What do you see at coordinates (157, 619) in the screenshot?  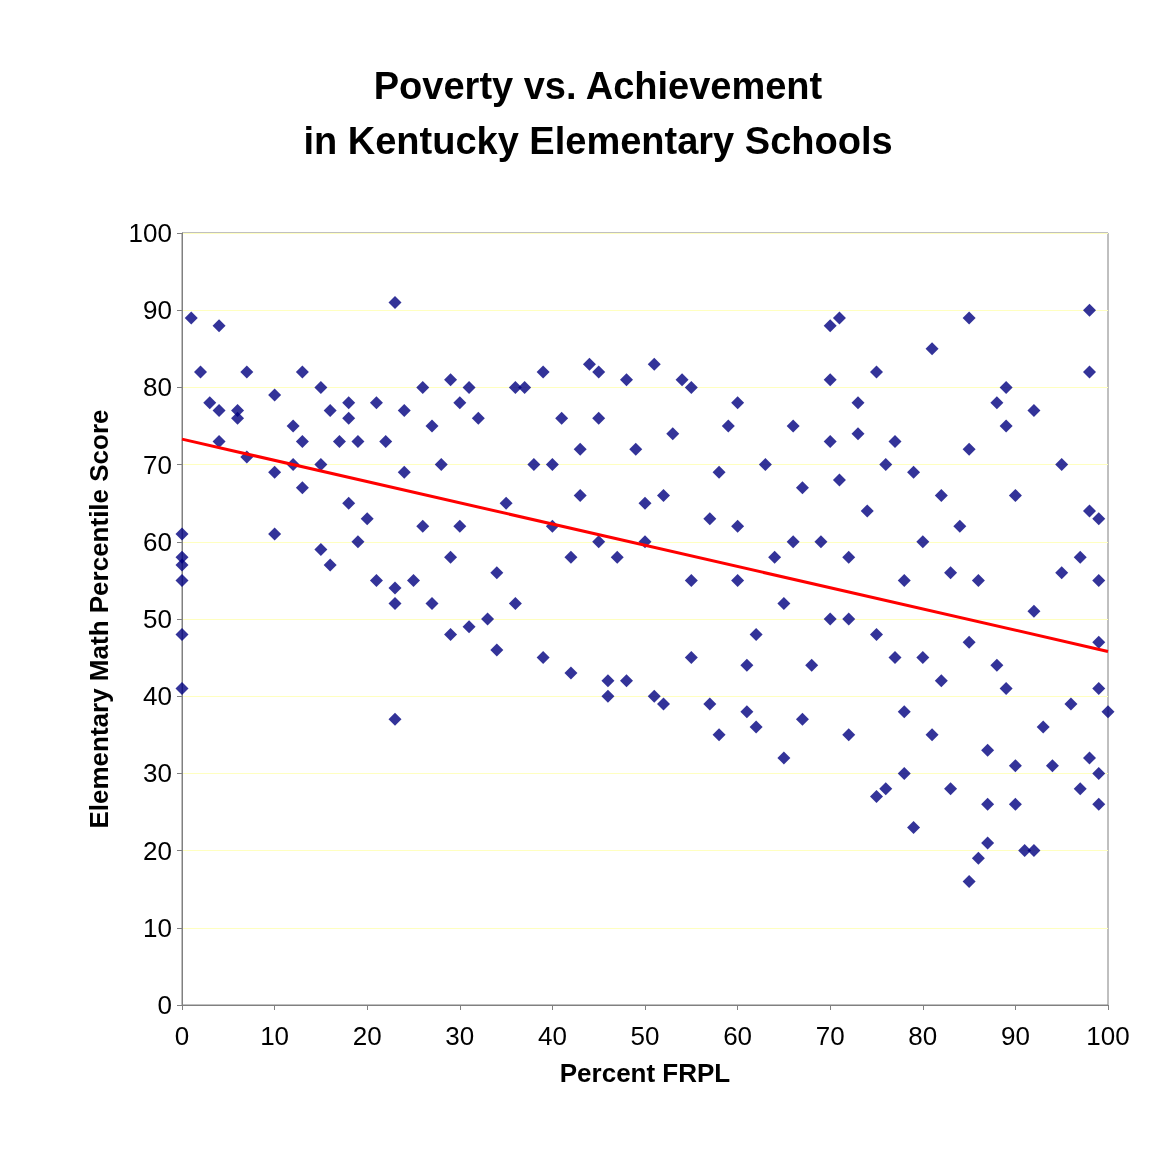 I see `y-tick-label: 50` at bounding box center [157, 619].